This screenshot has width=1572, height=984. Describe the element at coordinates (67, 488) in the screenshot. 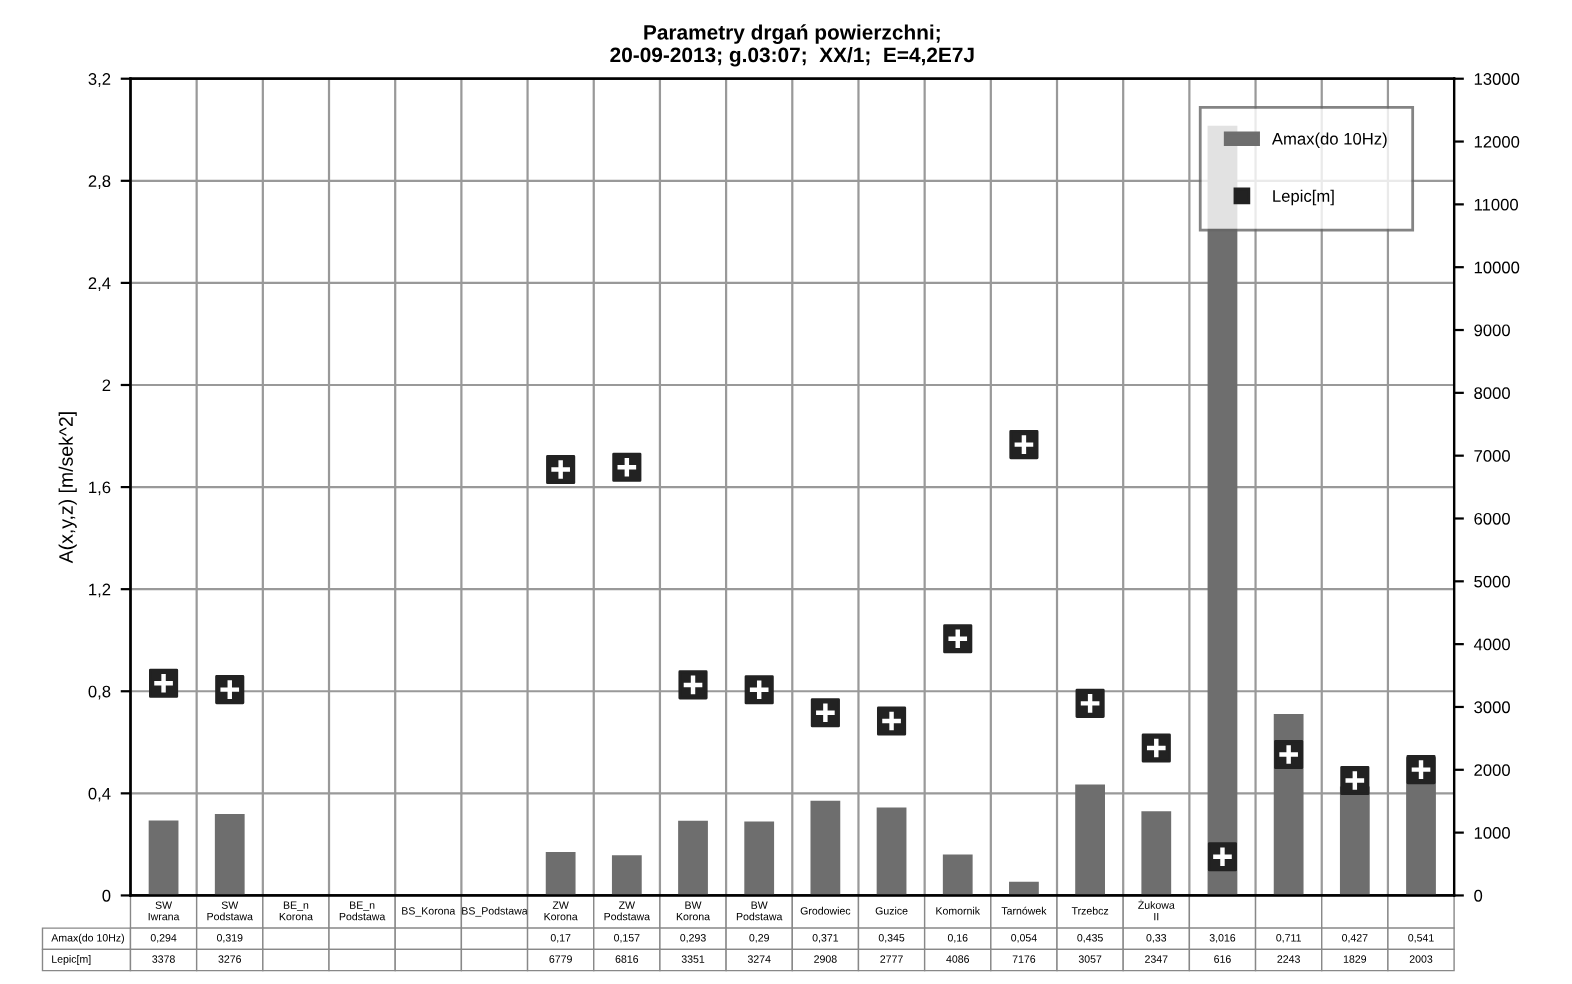

I see `y-axis-title: A(x,y,z) [m/sek^2]` at that location.